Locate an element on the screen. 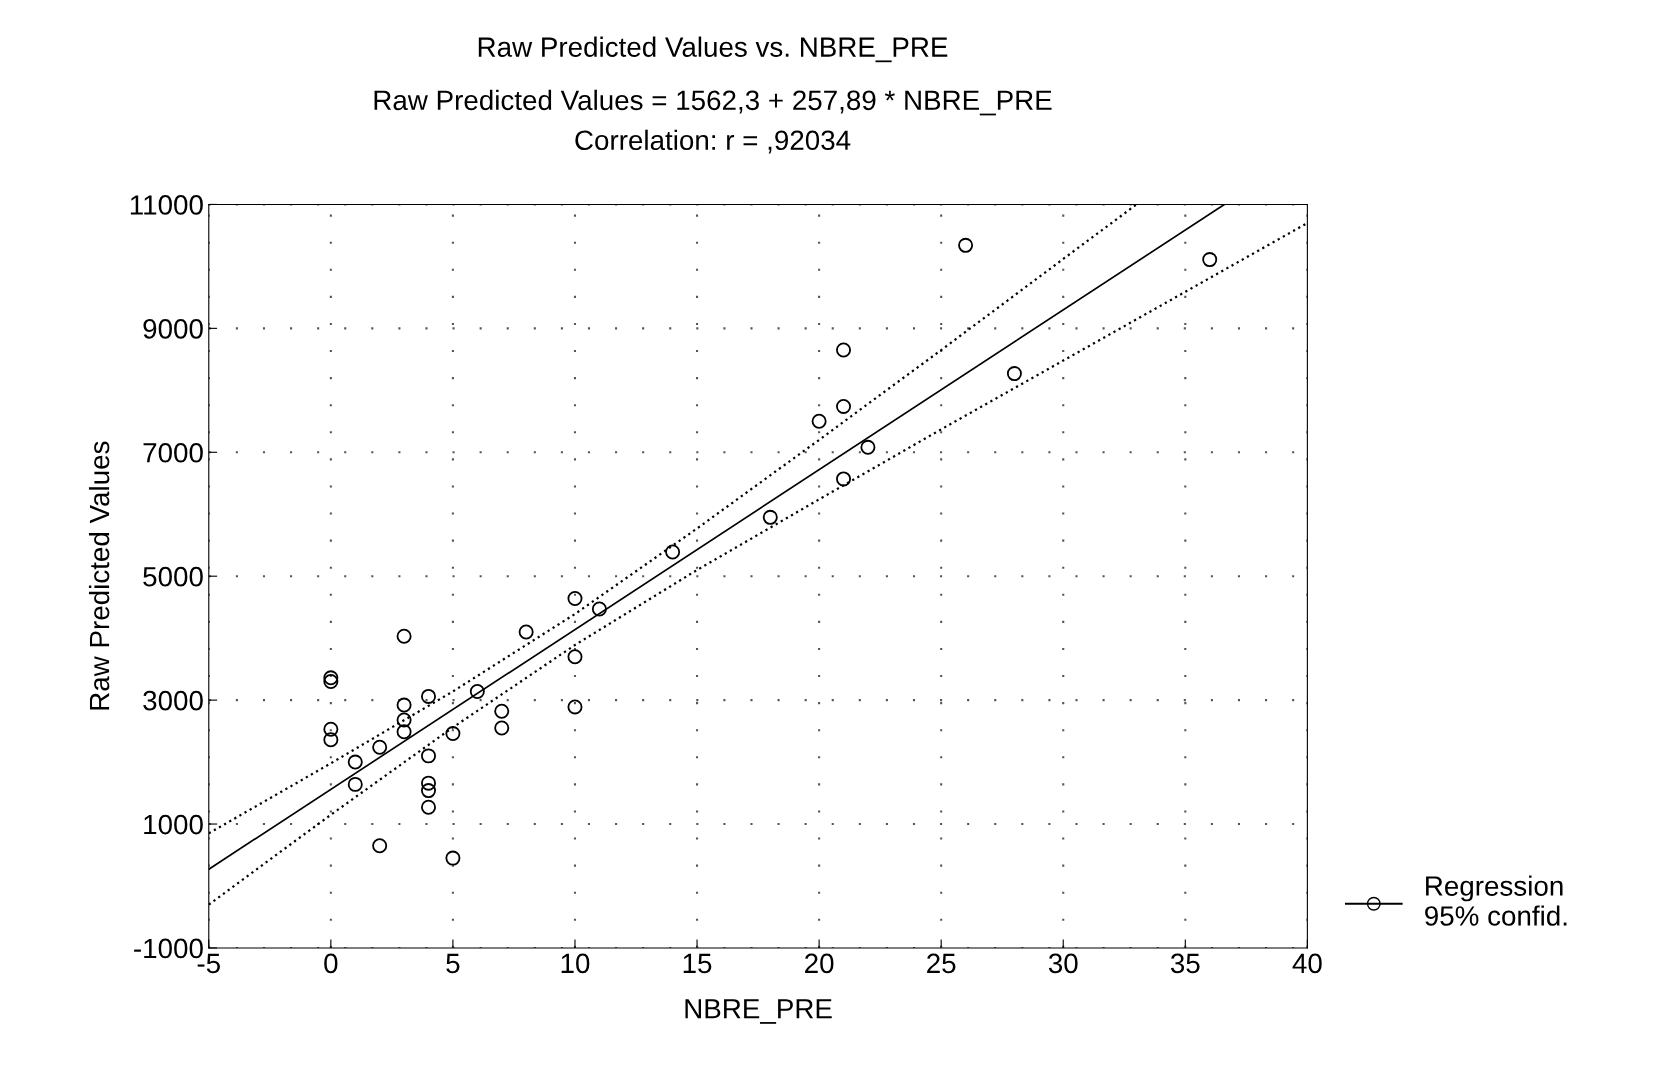 This screenshot has height=1076, width=1657. chart-title: Raw Predicted Values vs. NBRE_PRE is located at coordinates (713, 49).